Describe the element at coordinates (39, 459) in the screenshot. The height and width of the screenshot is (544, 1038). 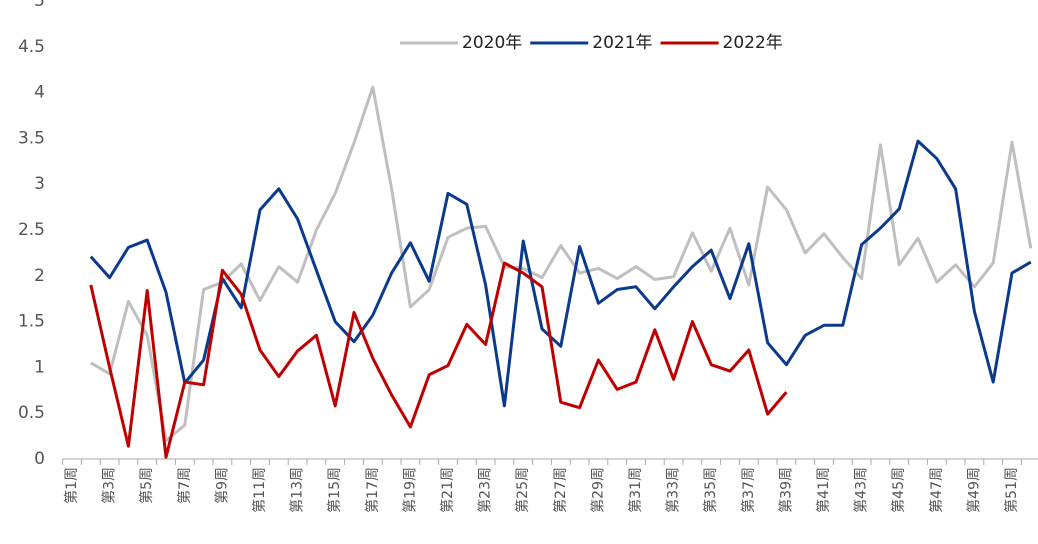
I see `y-tick-label: 0` at that location.